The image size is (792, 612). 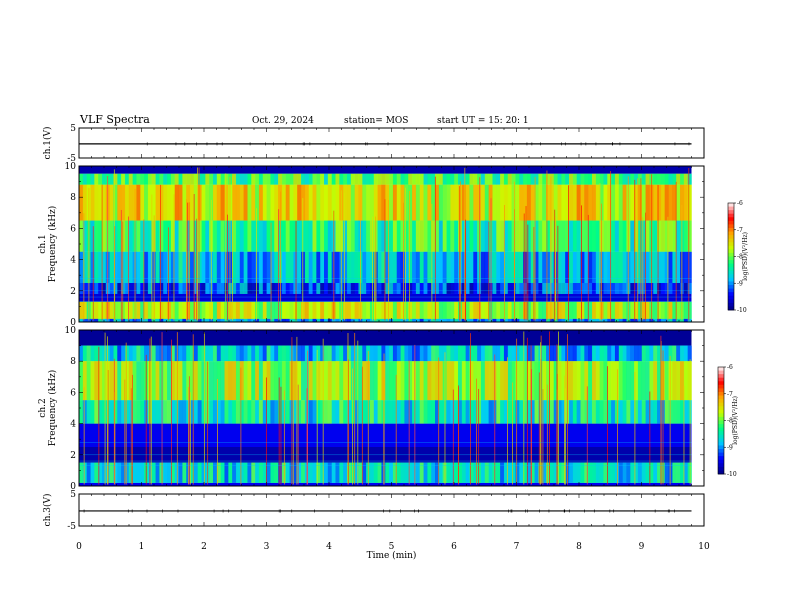 What do you see at coordinates (43, 243) in the screenshot?
I see `y-axis-label: ch.1` at bounding box center [43, 243].